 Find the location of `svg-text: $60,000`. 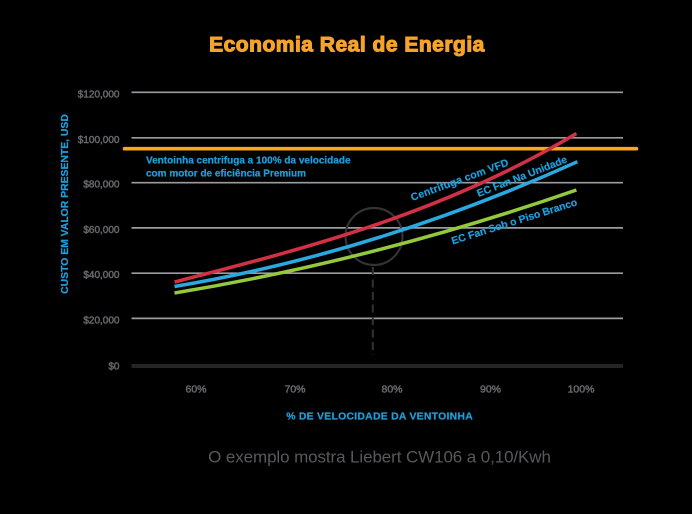

svg-text: $60,000 is located at coordinates (101, 230).